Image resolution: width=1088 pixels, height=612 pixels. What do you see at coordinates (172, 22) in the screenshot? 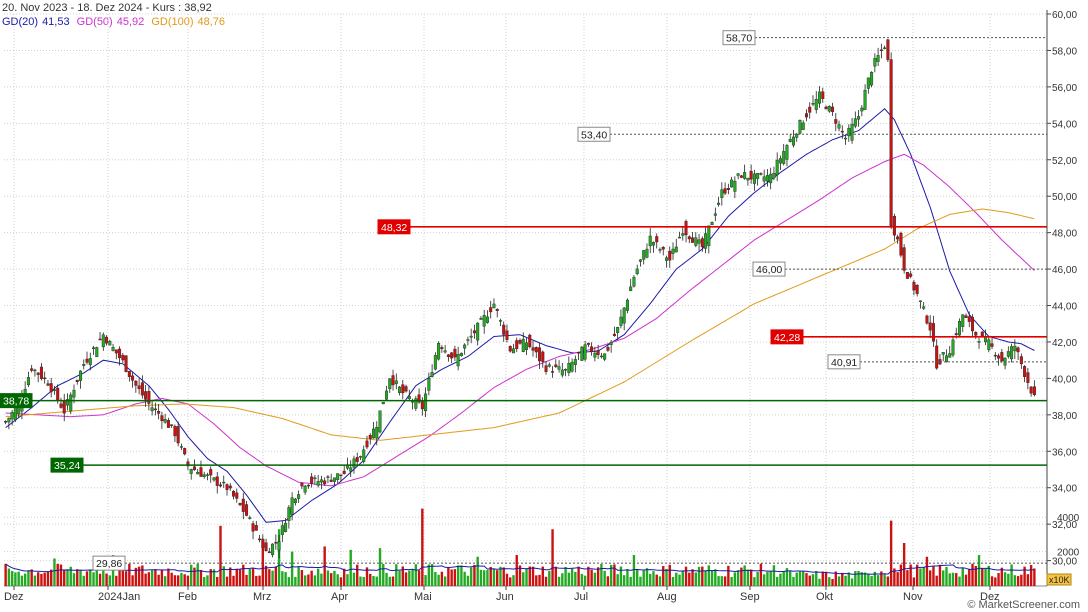
I see `legend-gd100-label: GD(100)` at bounding box center [172, 22].